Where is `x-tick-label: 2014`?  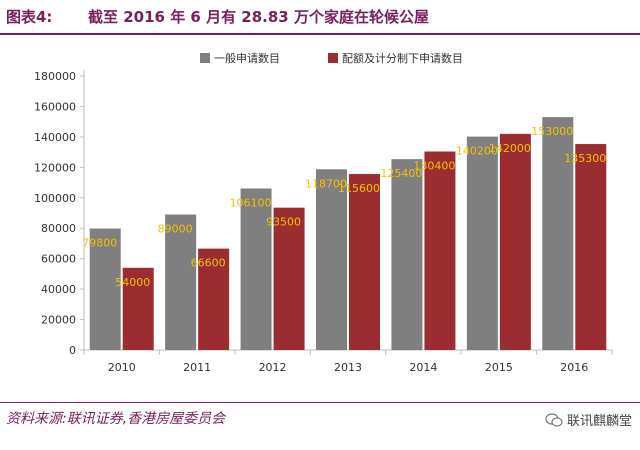 x-tick-label: 2014 is located at coordinates (423, 367).